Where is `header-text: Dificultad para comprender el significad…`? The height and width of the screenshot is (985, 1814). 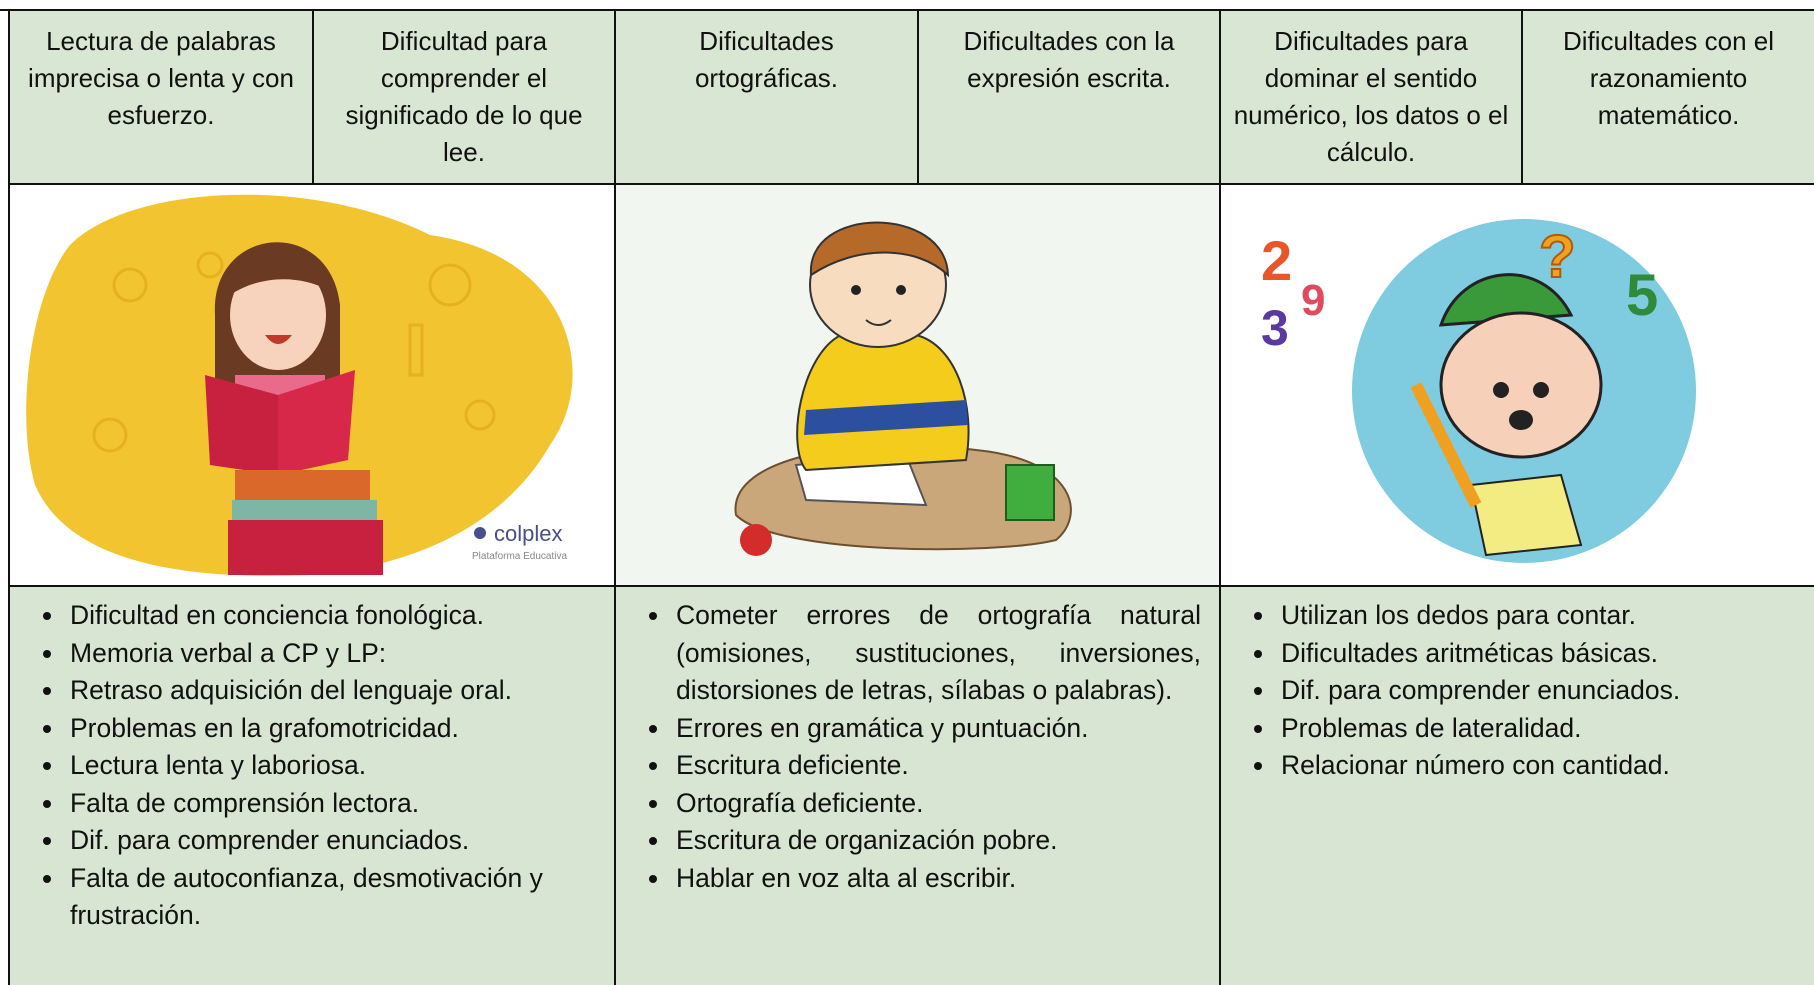 header-text: Dificultad para comprender el significad… is located at coordinates (464, 96).